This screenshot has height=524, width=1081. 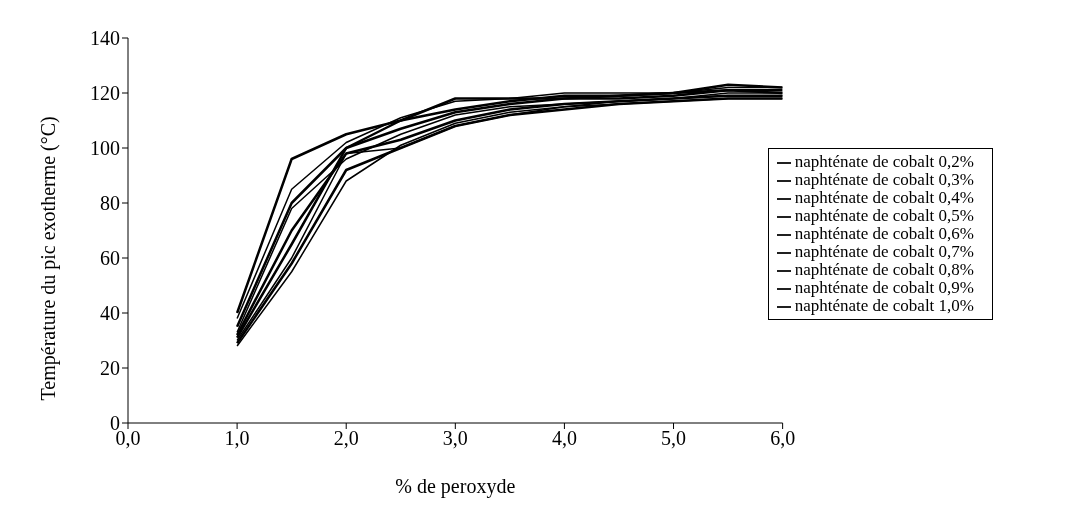 What do you see at coordinates (884, 269) in the screenshot?
I see `legend-label: naphténate de cobalt 0,8%` at bounding box center [884, 269].